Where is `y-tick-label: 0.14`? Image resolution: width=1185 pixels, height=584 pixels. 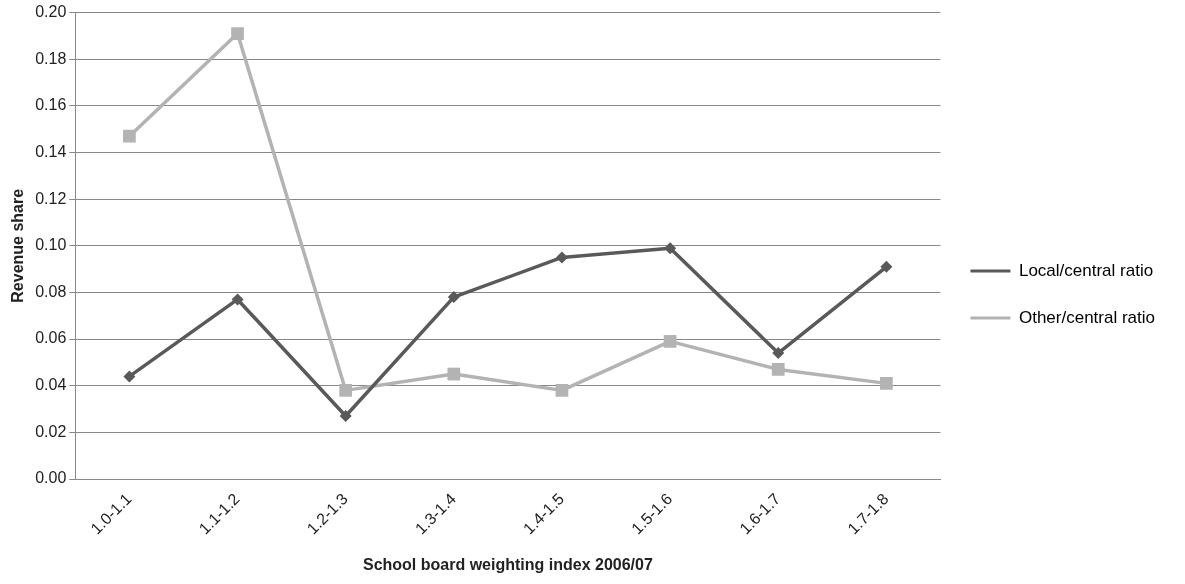 y-tick-label: 0.14 is located at coordinates (51, 151).